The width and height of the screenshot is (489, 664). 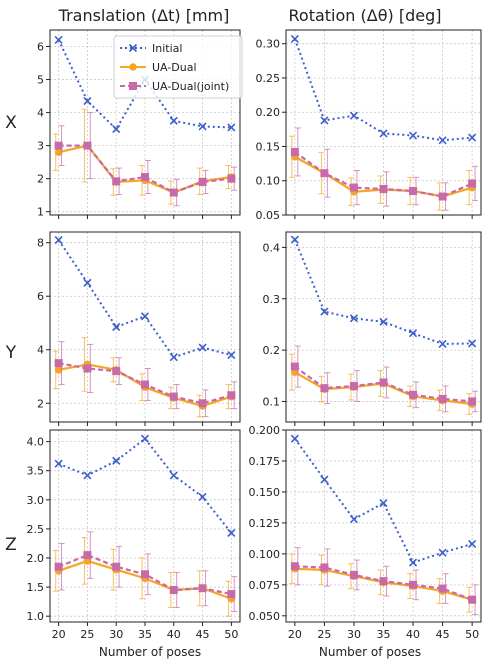 What do you see at coordinates (36, 500) in the screenshot?
I see `y-tick-label: 3.0` at bounding box center [36, 500].